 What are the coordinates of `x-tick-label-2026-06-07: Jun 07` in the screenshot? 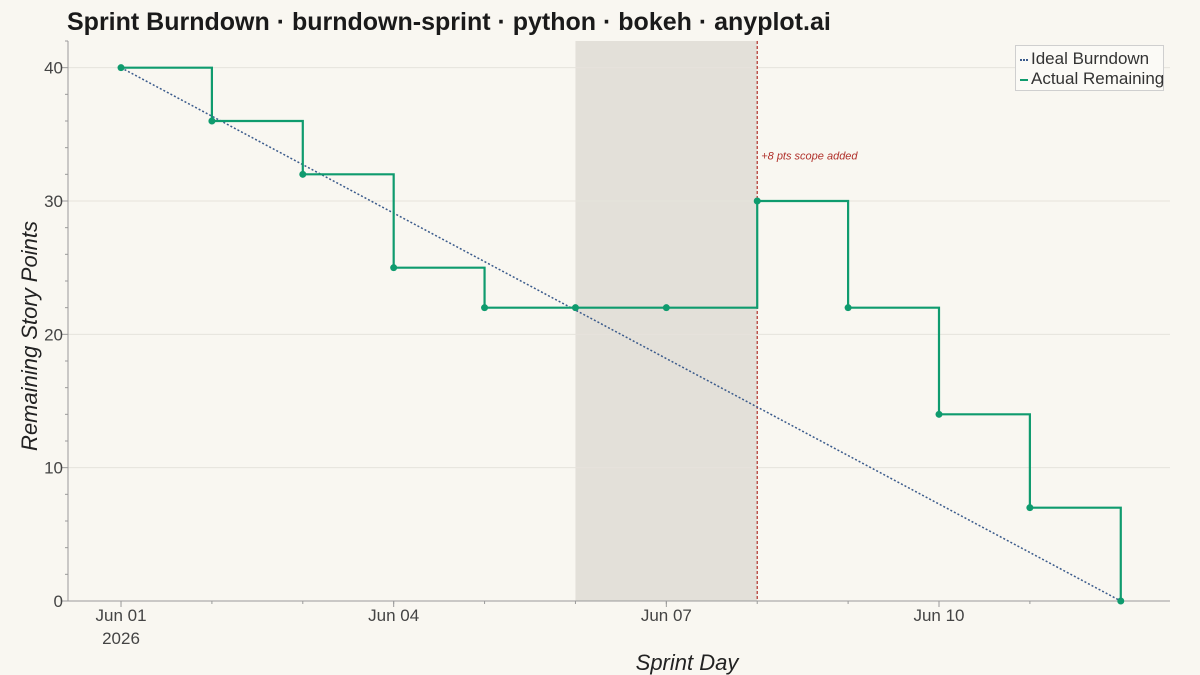 It's located at (666, 615).